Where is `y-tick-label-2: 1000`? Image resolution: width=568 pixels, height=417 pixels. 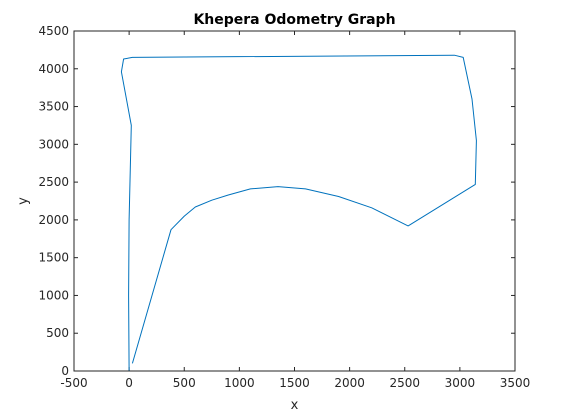
y-tick-label-2: 1000 is located at coordinates (53, 295).